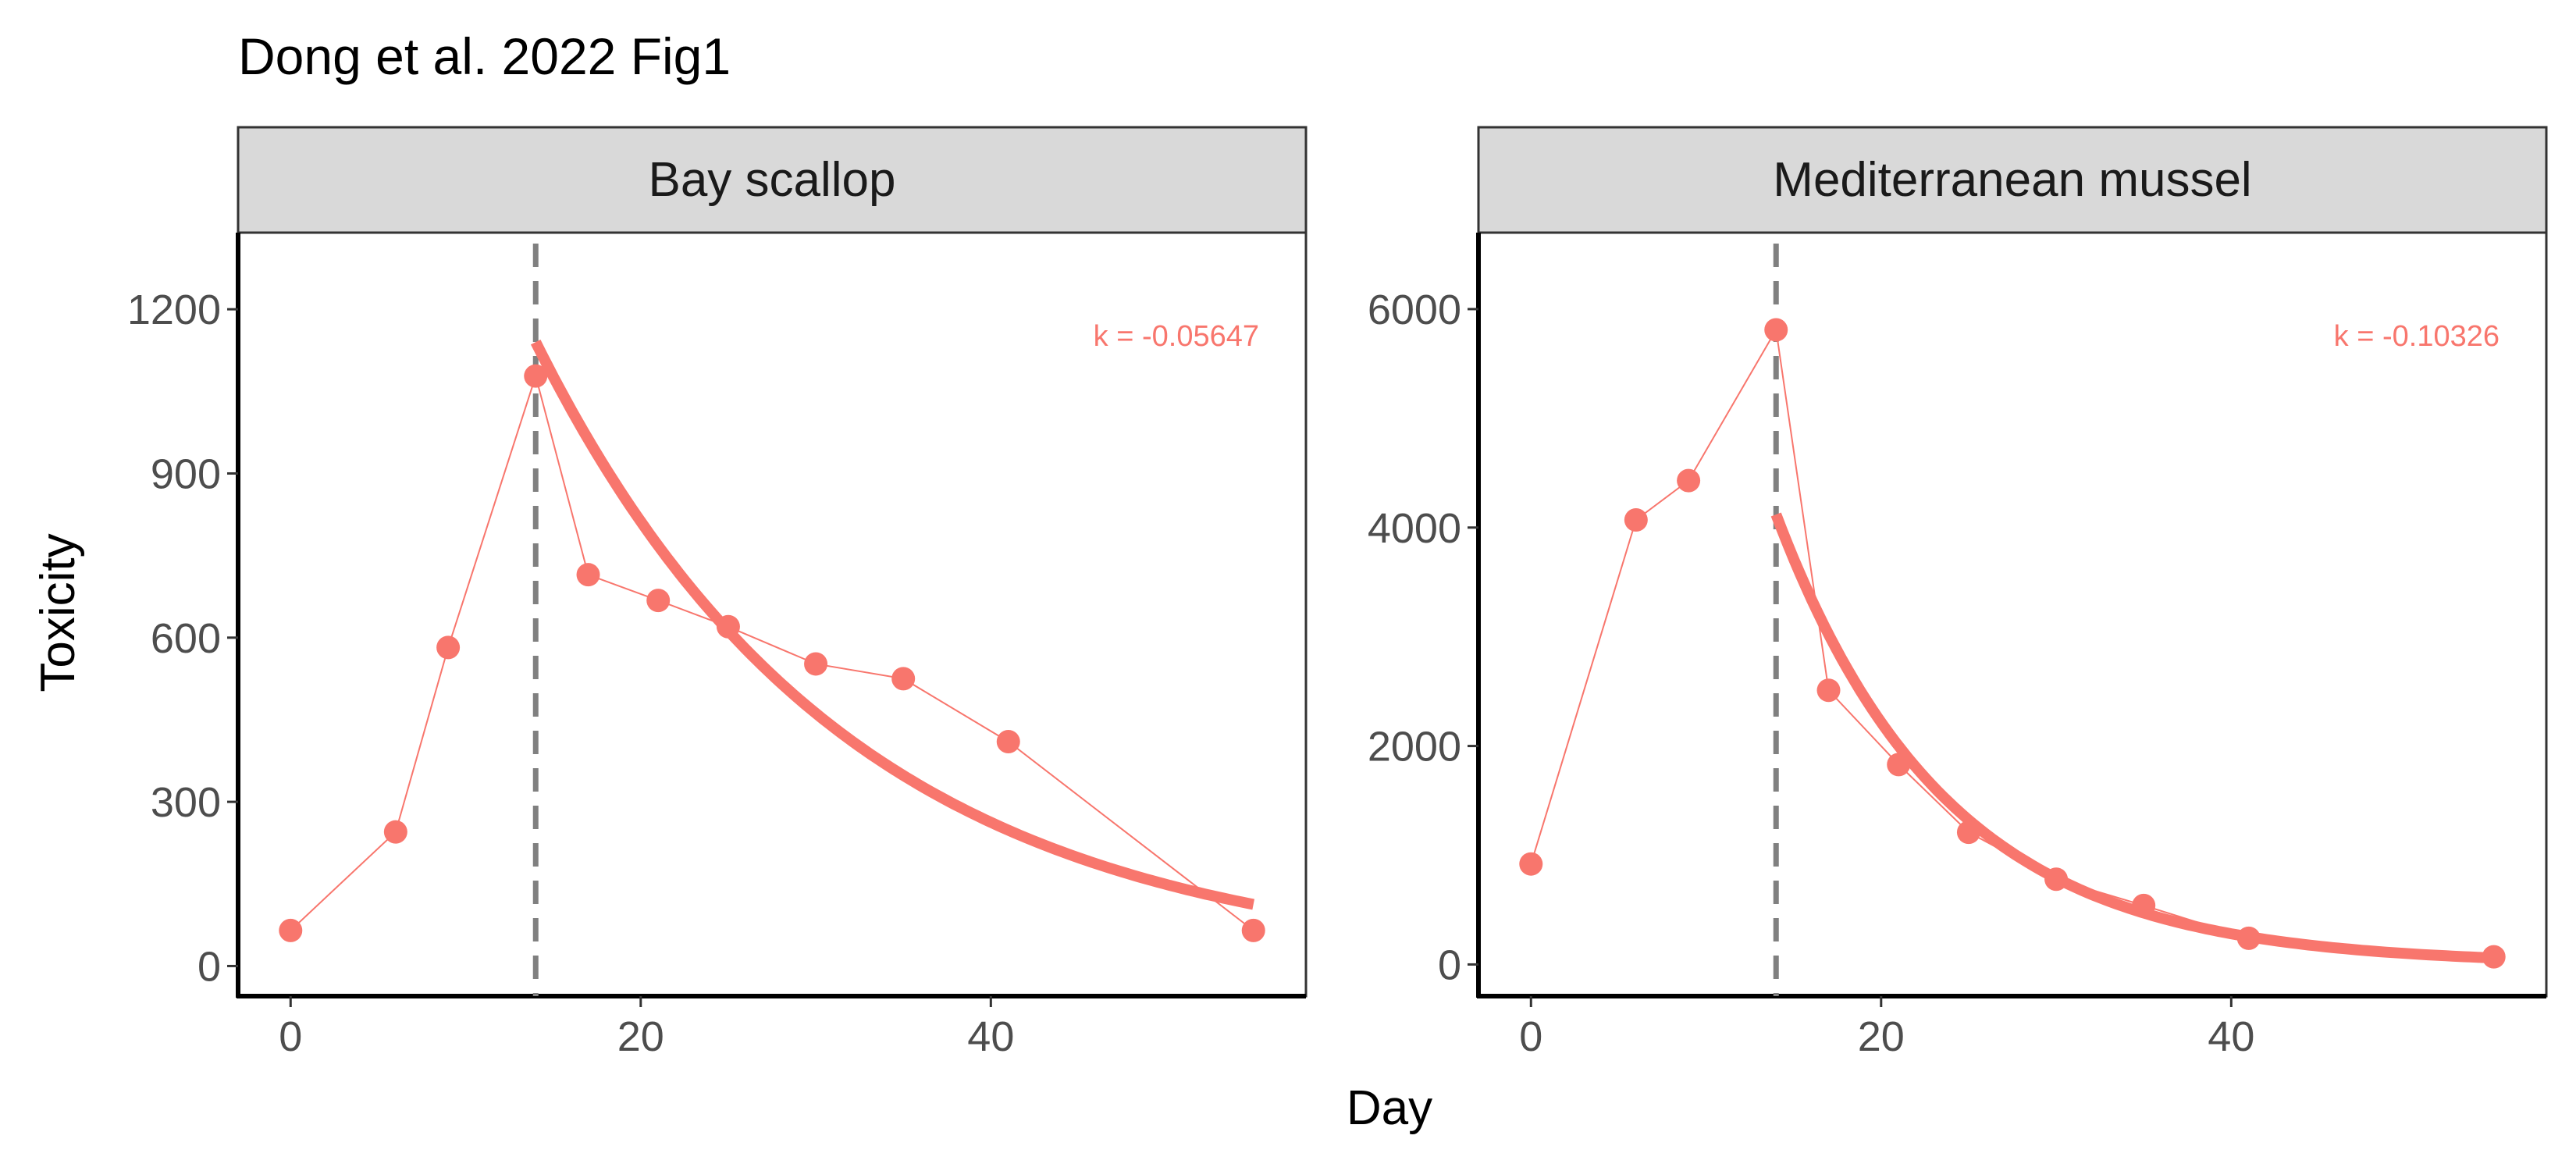 Image resolution: width=2576 pixels, height=1171 pixels. I want to click on decay-rate-label: k = -0.05647, so click(1176, 336).